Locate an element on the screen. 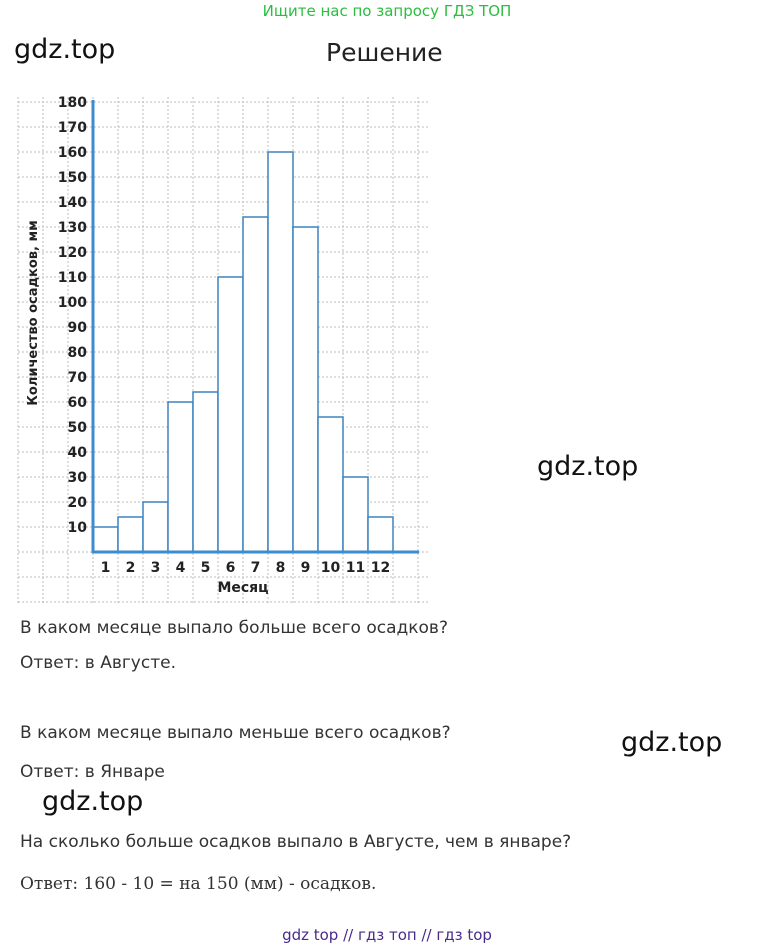 This screenshot has width=774, height=950. y-tick-label: 150 is located at coordinates (72, 178).